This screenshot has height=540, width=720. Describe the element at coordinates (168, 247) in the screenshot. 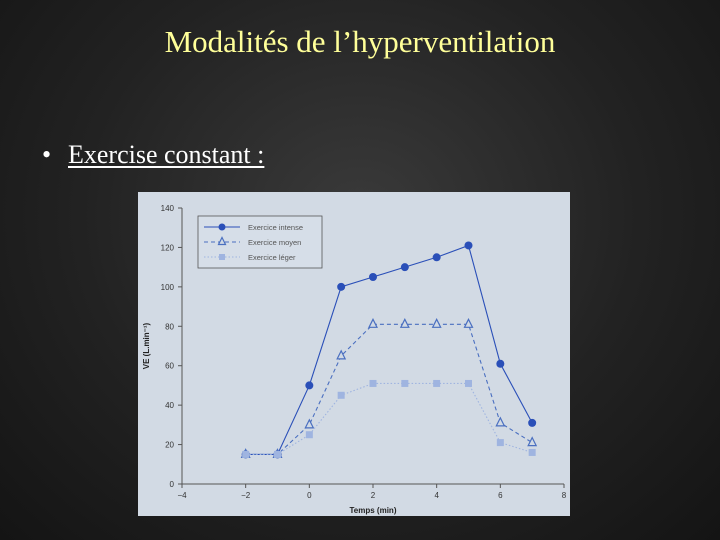

I see `y-tick-label: 120` at that location.